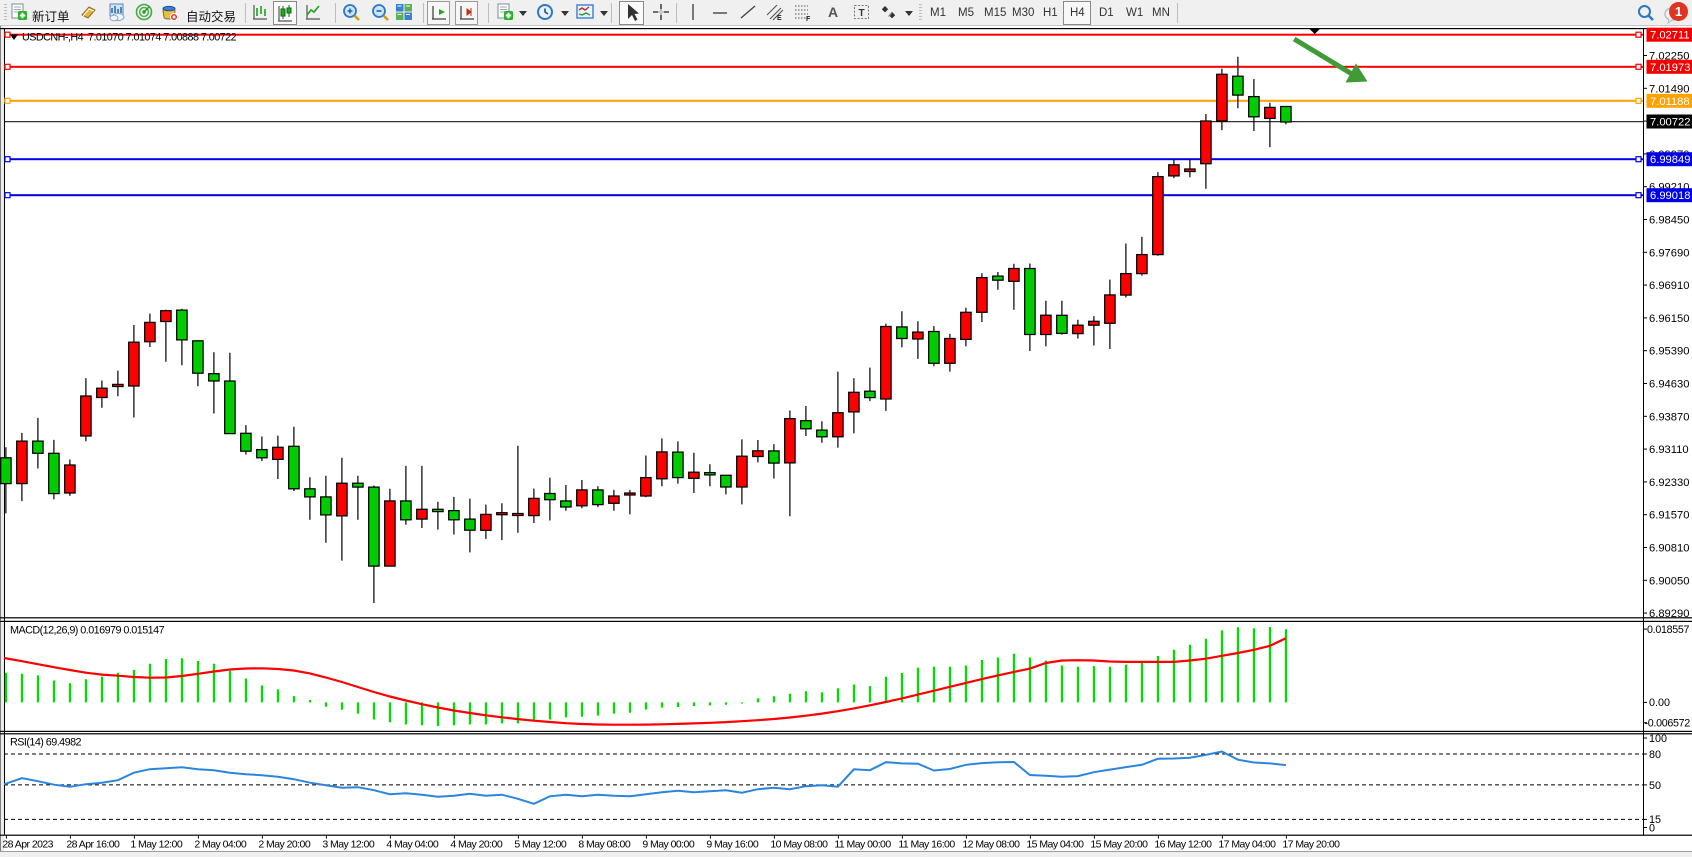 Image resolution: width=1692 pixels, height=857 pixels. What do you see at coordinates (93, 845) in the screenshot?
I see `svg-text: 28 Apr 16:00` at bounding box center [93, 845].